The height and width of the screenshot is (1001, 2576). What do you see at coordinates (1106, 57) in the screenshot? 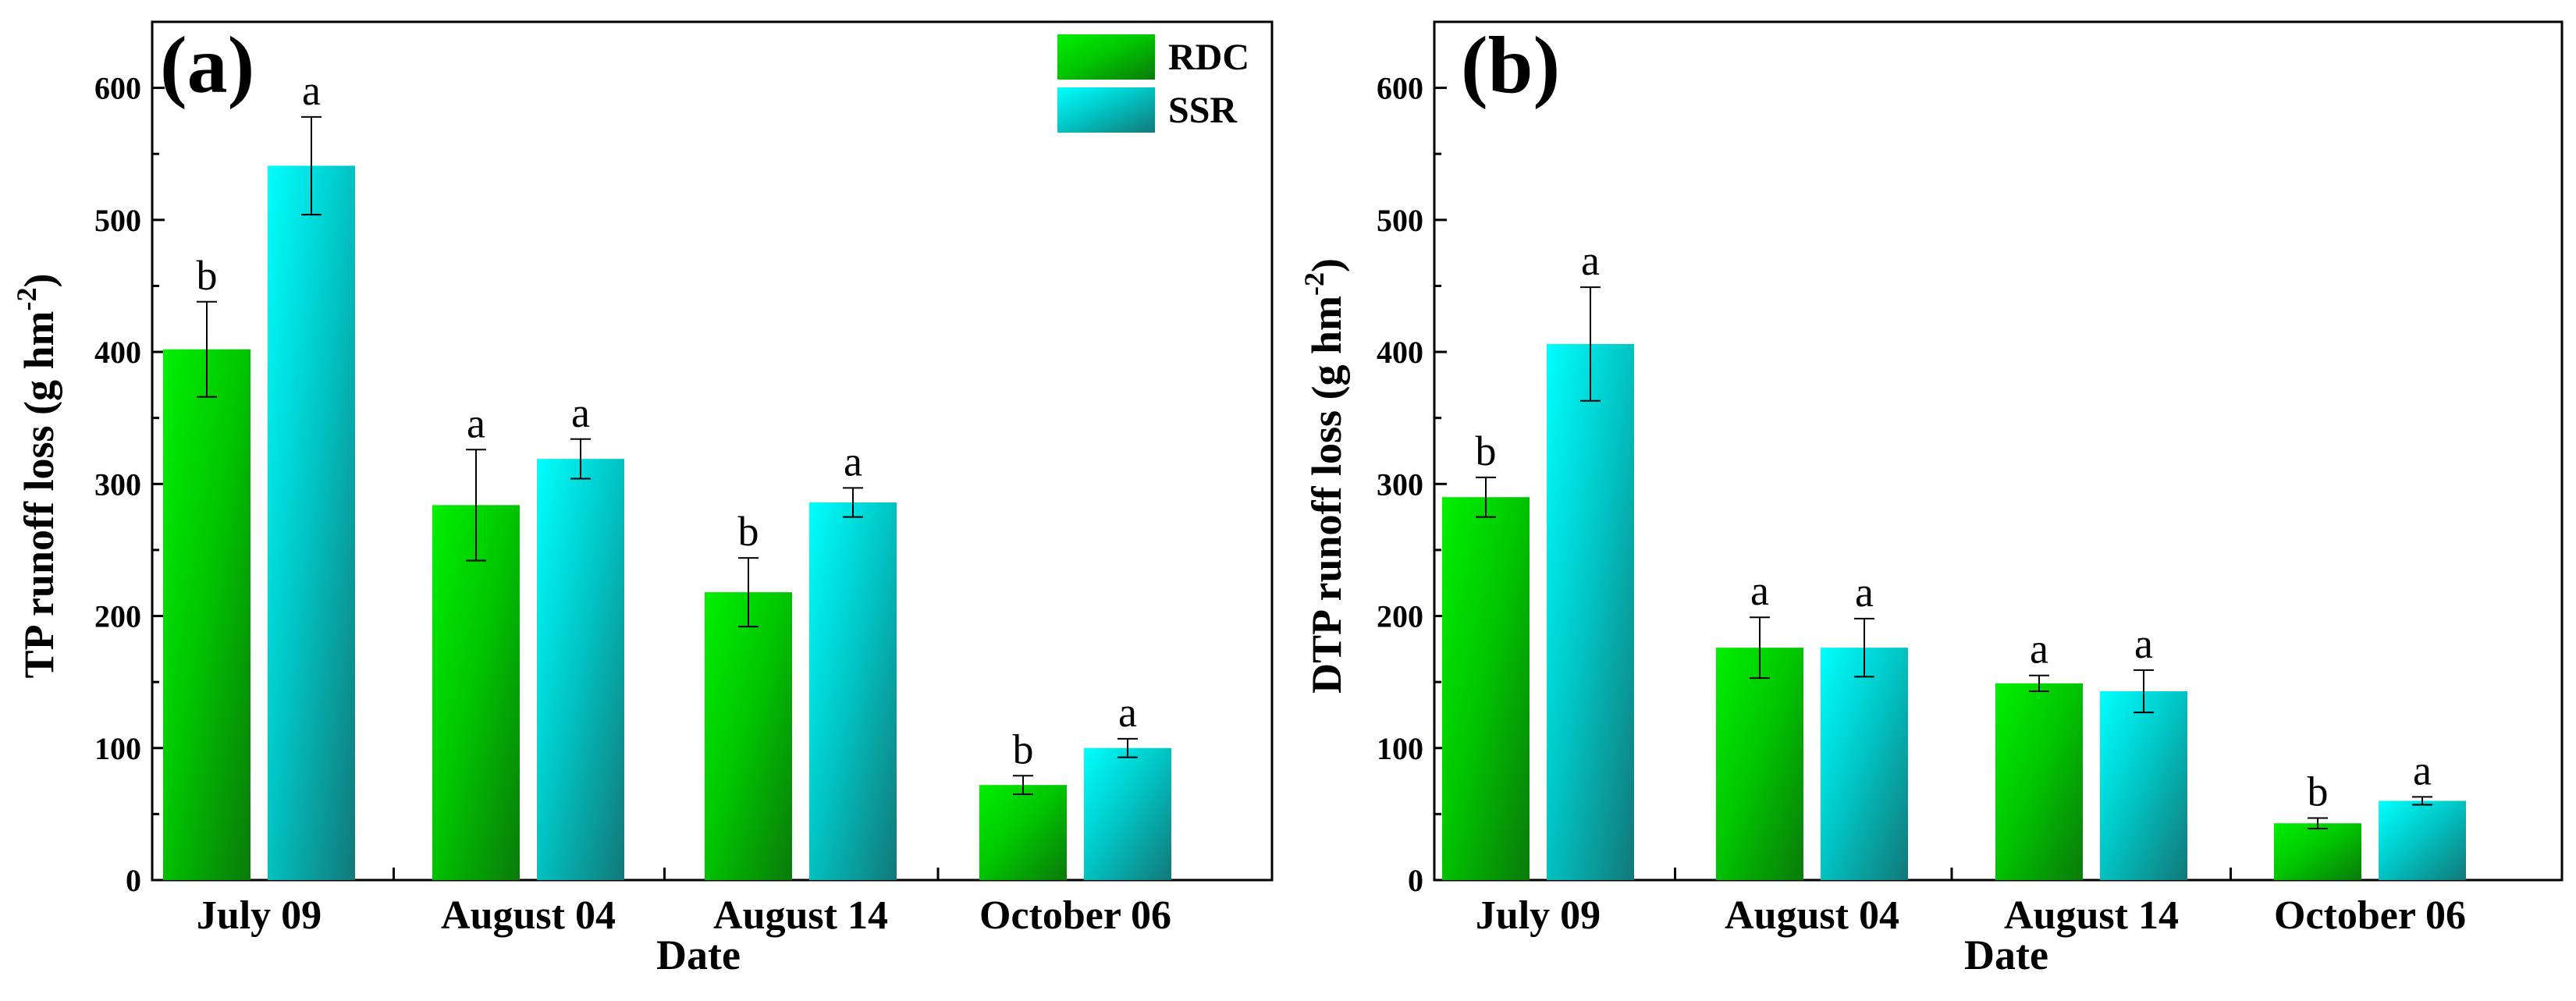
I see `legend-swatch-rdc` at bounding box center [1106, 57].